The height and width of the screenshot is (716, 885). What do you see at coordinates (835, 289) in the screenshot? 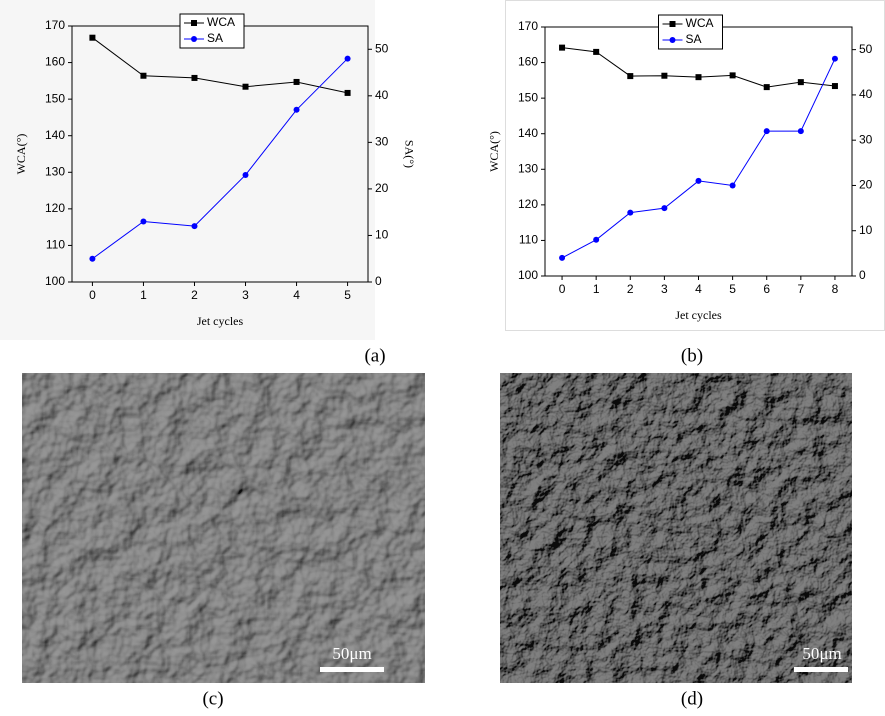
I see `x-tick-label: 8` at bounding box center [835, 289].